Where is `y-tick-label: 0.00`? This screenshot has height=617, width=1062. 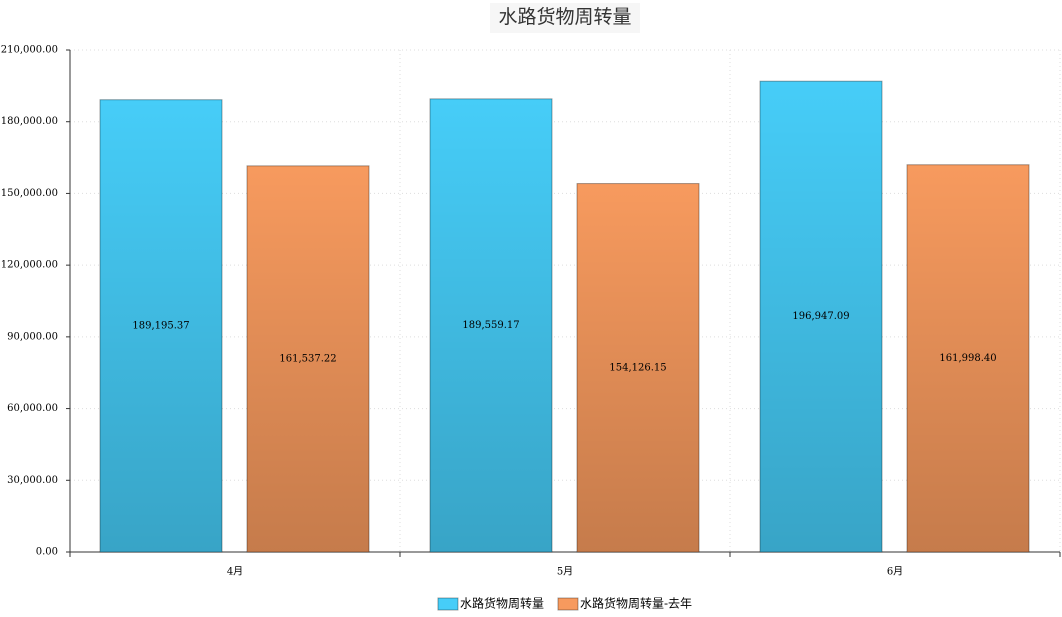
y-tick-label: 0.00 is located at coordinates (47, 552).